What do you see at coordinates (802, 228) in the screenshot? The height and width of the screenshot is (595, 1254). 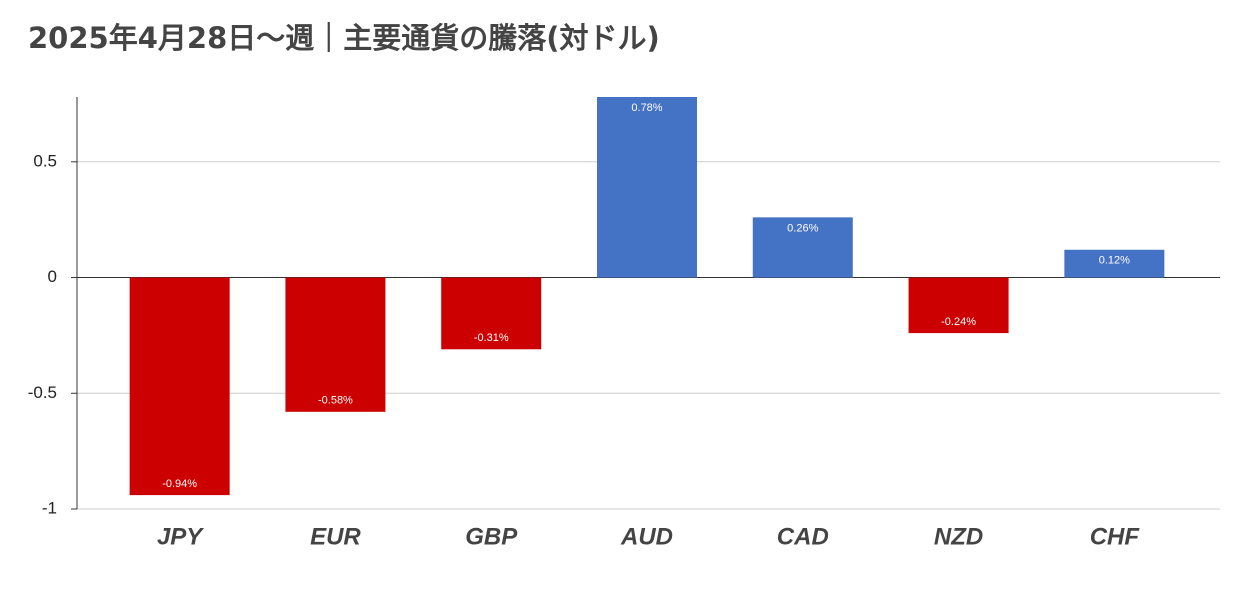 I see `value-label: 0.26%` at bounding box center [802, 228].